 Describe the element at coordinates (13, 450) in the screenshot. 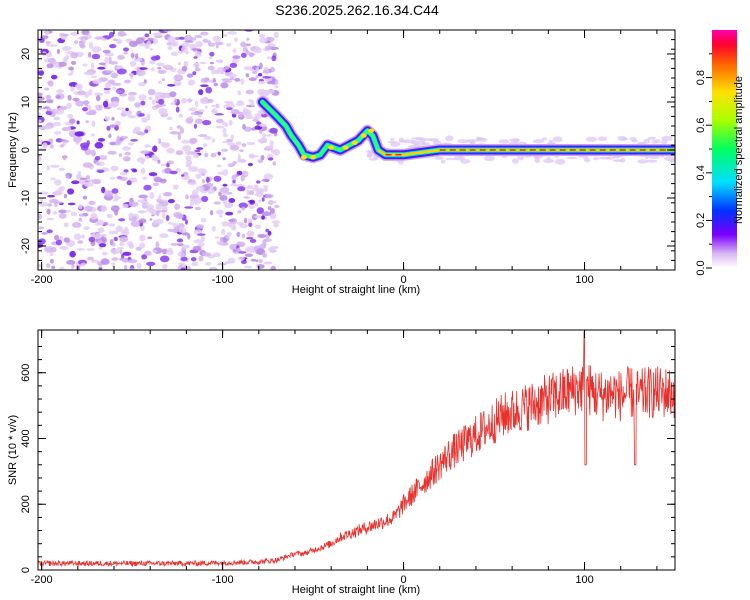

I see `snr-ylabel: SNR (10 * v/v)` at that location.